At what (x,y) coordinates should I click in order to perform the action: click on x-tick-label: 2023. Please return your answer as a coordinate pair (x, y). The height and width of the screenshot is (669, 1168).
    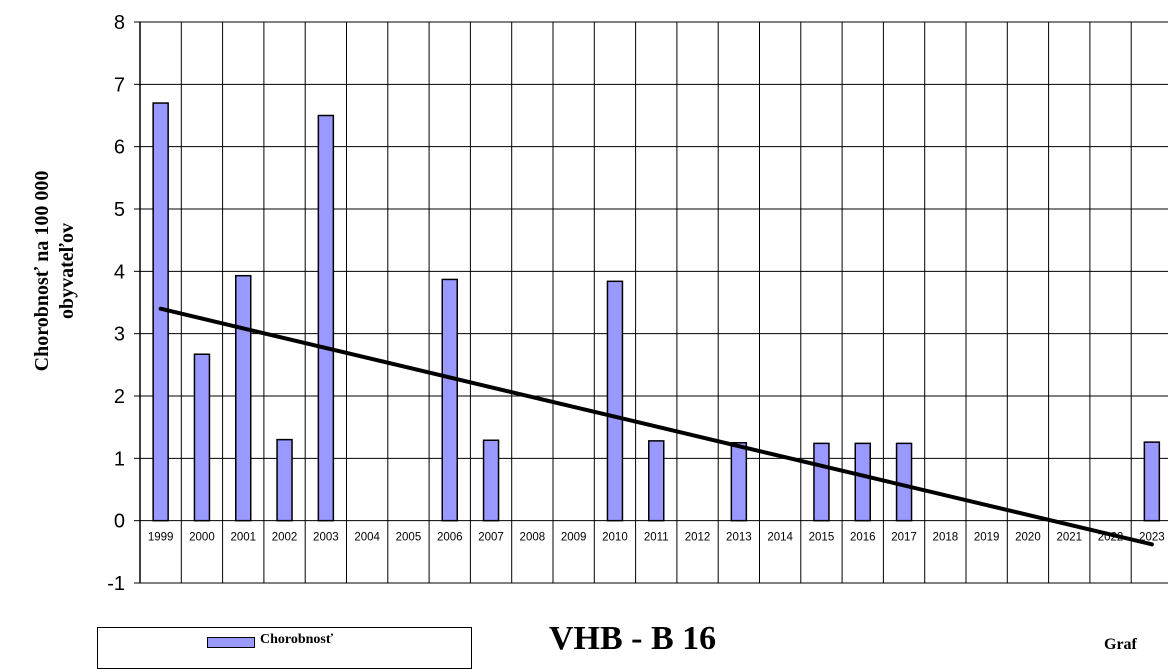
    Looking at the image, I should click on (1152, 538).